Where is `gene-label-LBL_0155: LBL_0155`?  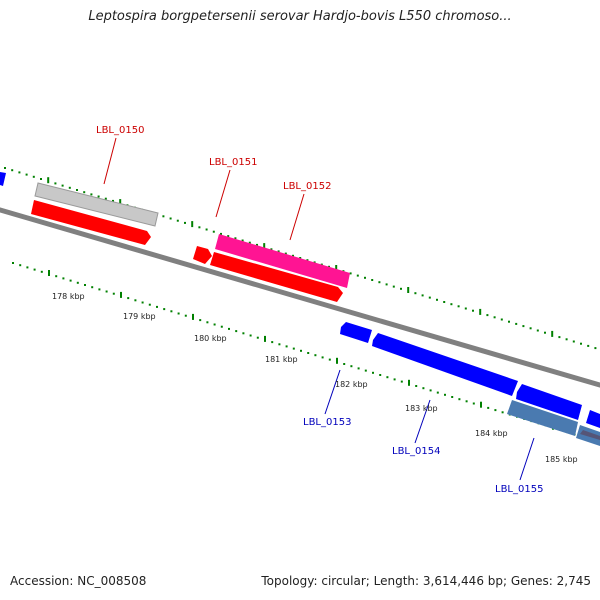 gene-label-LBL_0155: LBL_0155 is located at coordinates (519, 489).